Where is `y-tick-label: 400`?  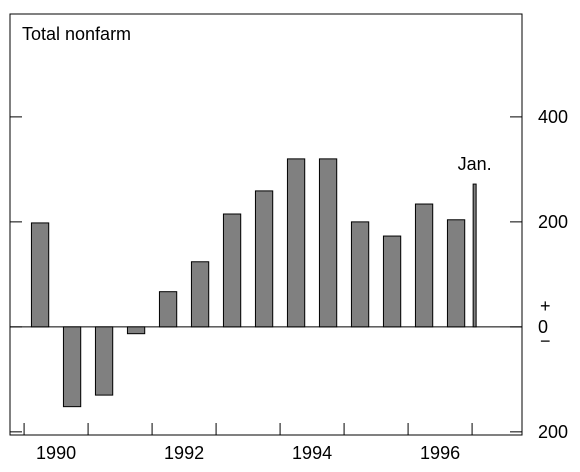 y-tick-label: 400 is located at coordinates (553, 117).